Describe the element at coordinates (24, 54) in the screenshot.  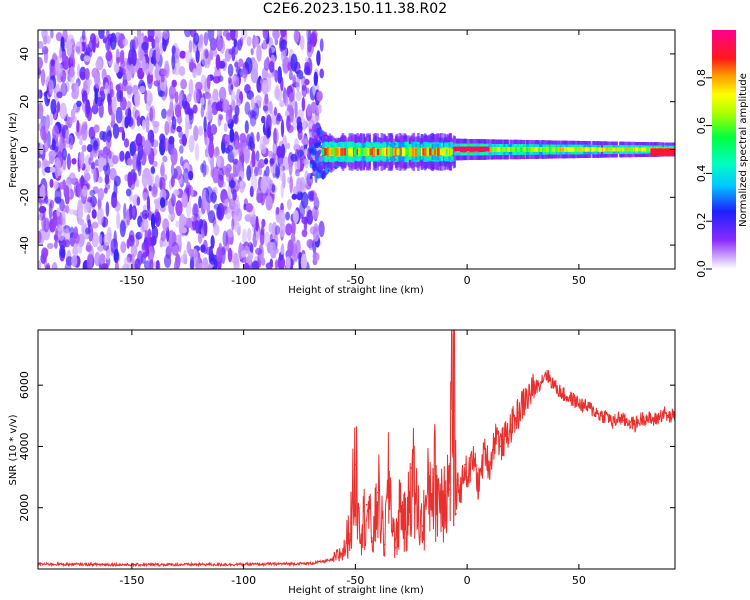
I see `y-tick-label: 40` at that location.